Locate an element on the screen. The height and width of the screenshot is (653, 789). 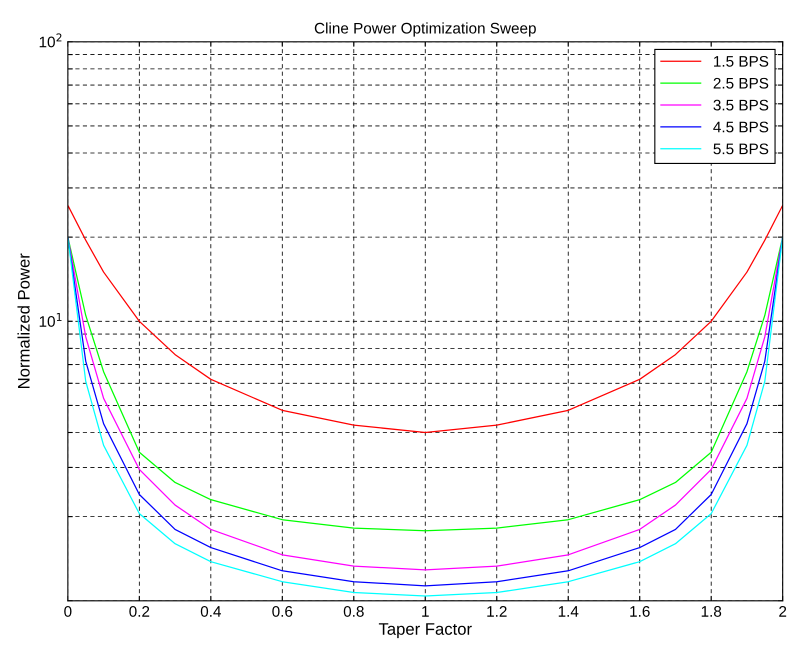
x-tick-label: 0.6 is located at coordinates (282, 611).